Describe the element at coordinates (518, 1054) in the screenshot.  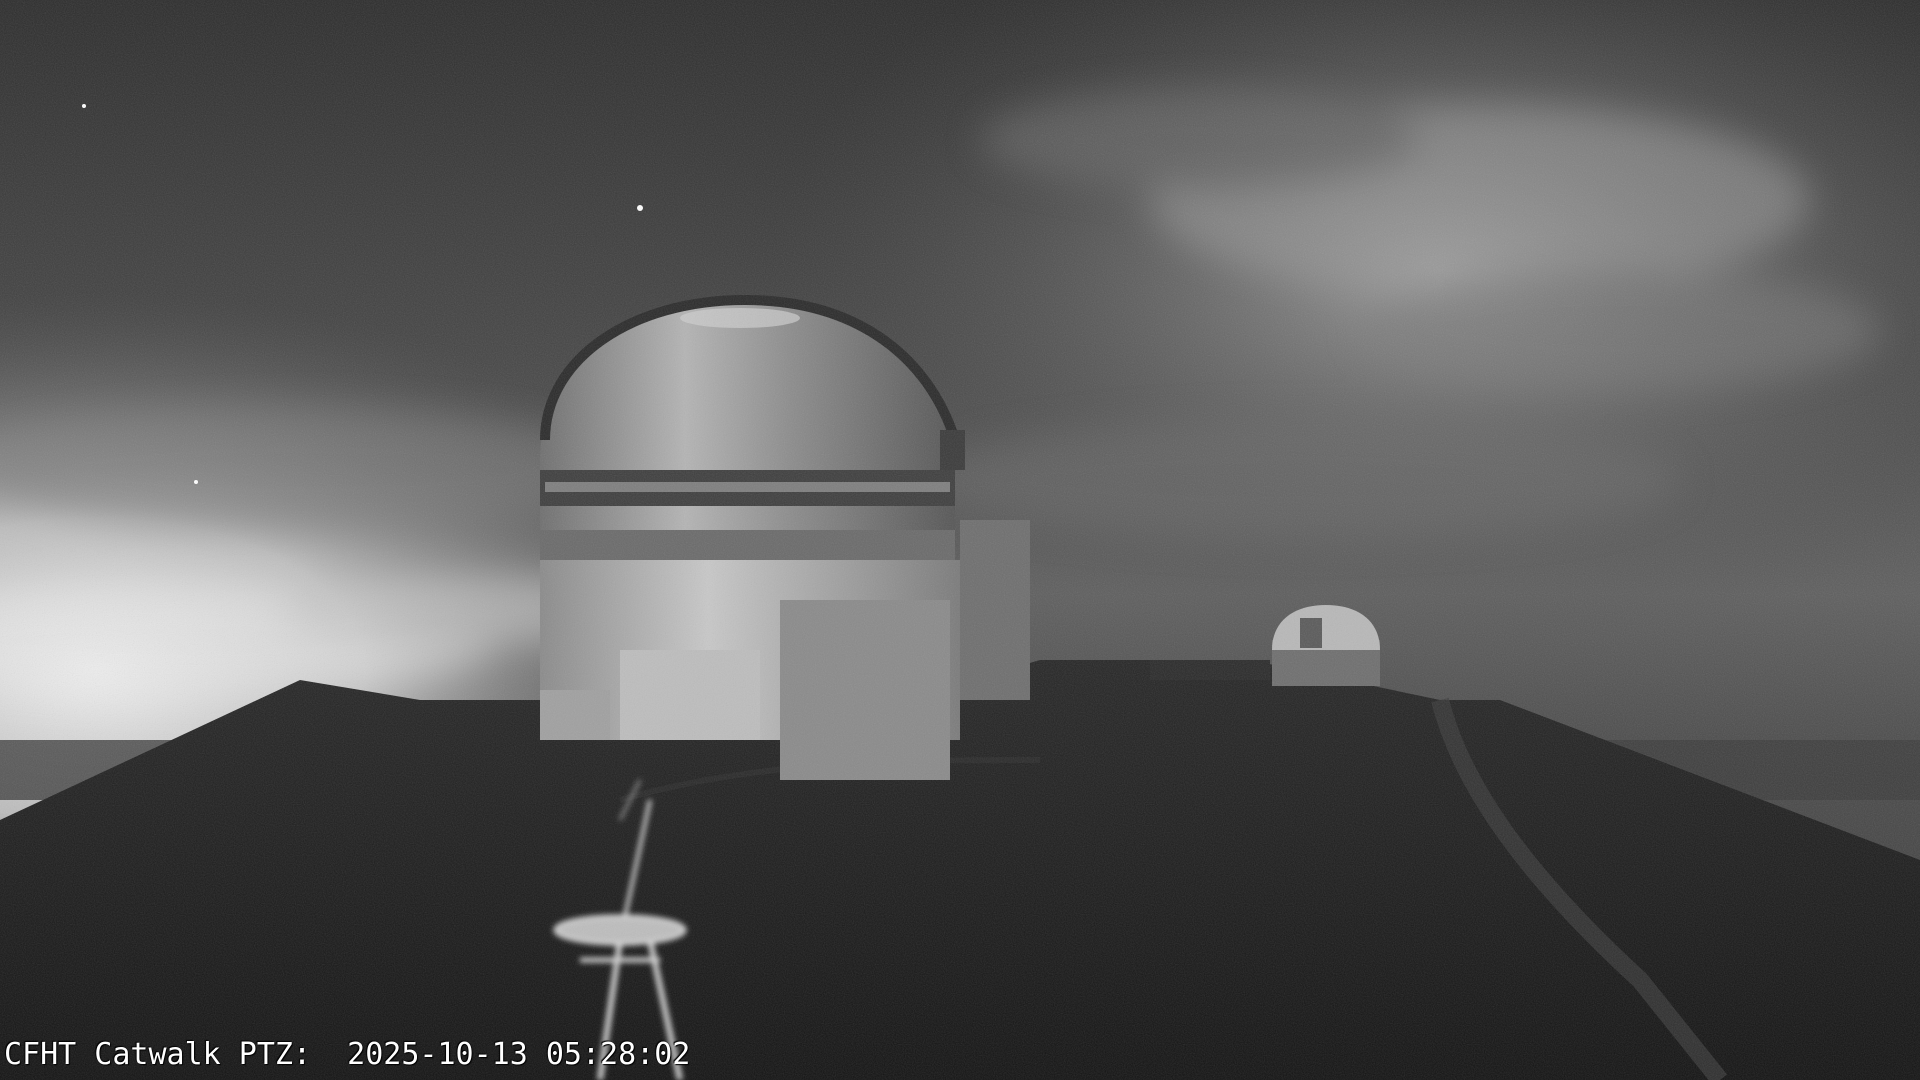
I see `timestamp: 2025-10-13 05:28:02` at that location.